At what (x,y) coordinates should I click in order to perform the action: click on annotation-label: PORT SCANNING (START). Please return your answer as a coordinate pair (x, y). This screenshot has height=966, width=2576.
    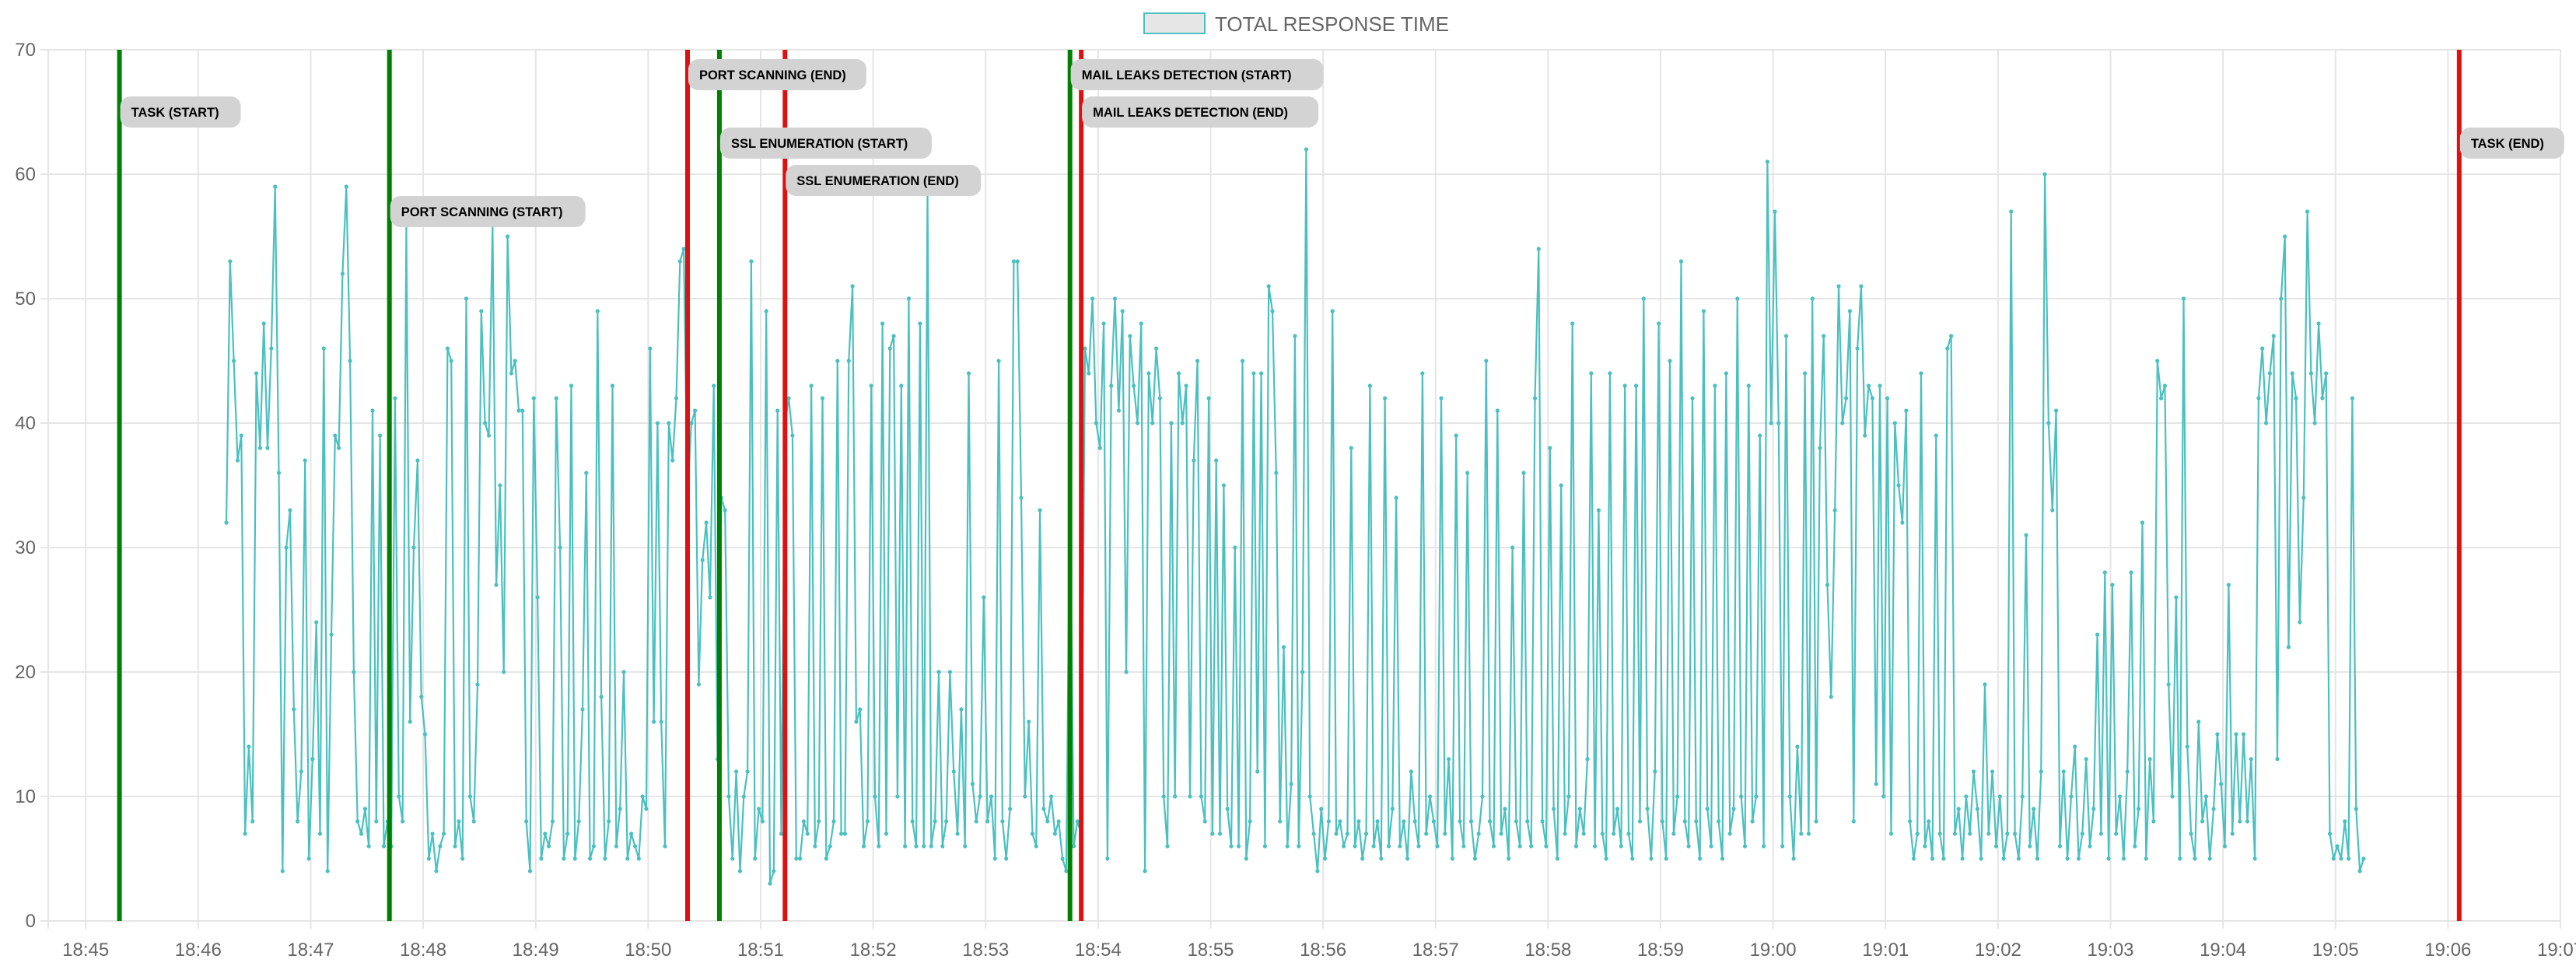
    Looking at the image, I should click on (482, 212).